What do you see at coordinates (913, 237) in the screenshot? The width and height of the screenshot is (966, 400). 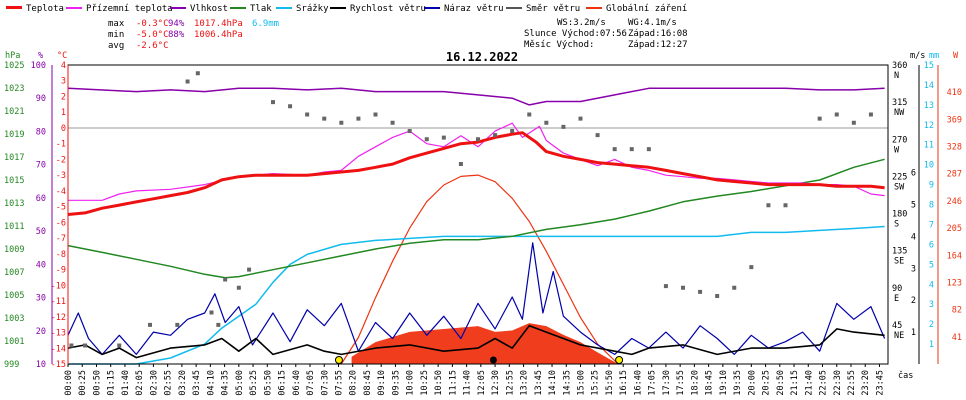 I see `tick-wind: 4` at bounding box center [913, 237].